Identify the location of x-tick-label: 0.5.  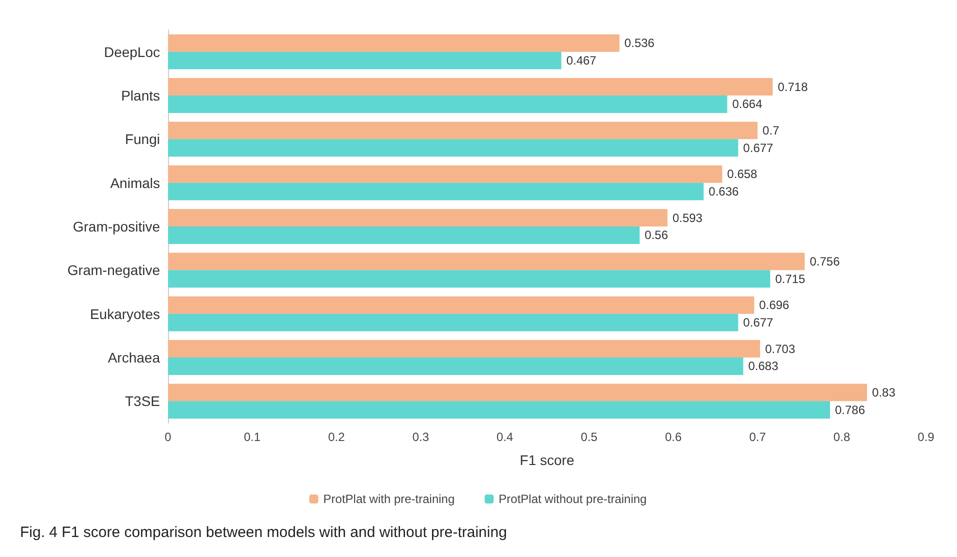
(589, 437).